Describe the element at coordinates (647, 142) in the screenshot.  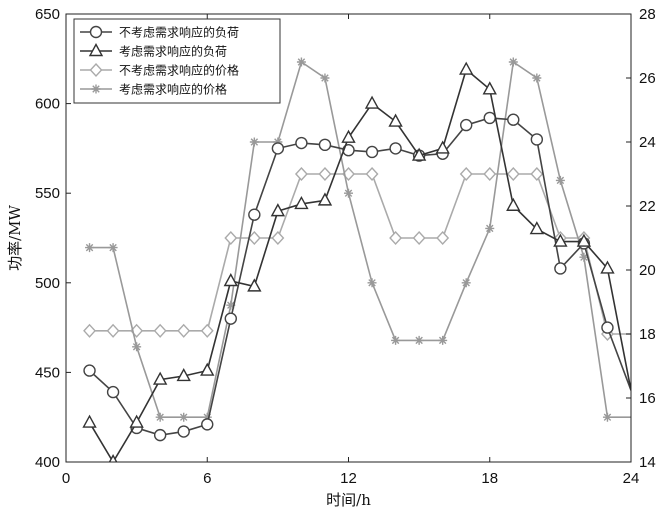
I see `y2-tick-label: 24` at that location.